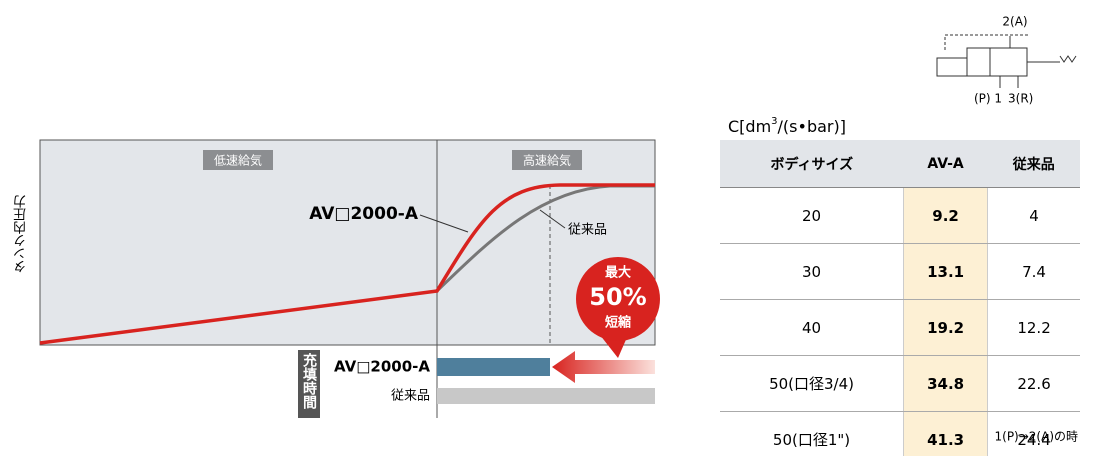 The height and width of the screenshot is (456, 1100). What do you see at coordinates (812, 164) in the screenshot?
I see `header-cell: ボディサイズ` at bounding box center [812, 164].